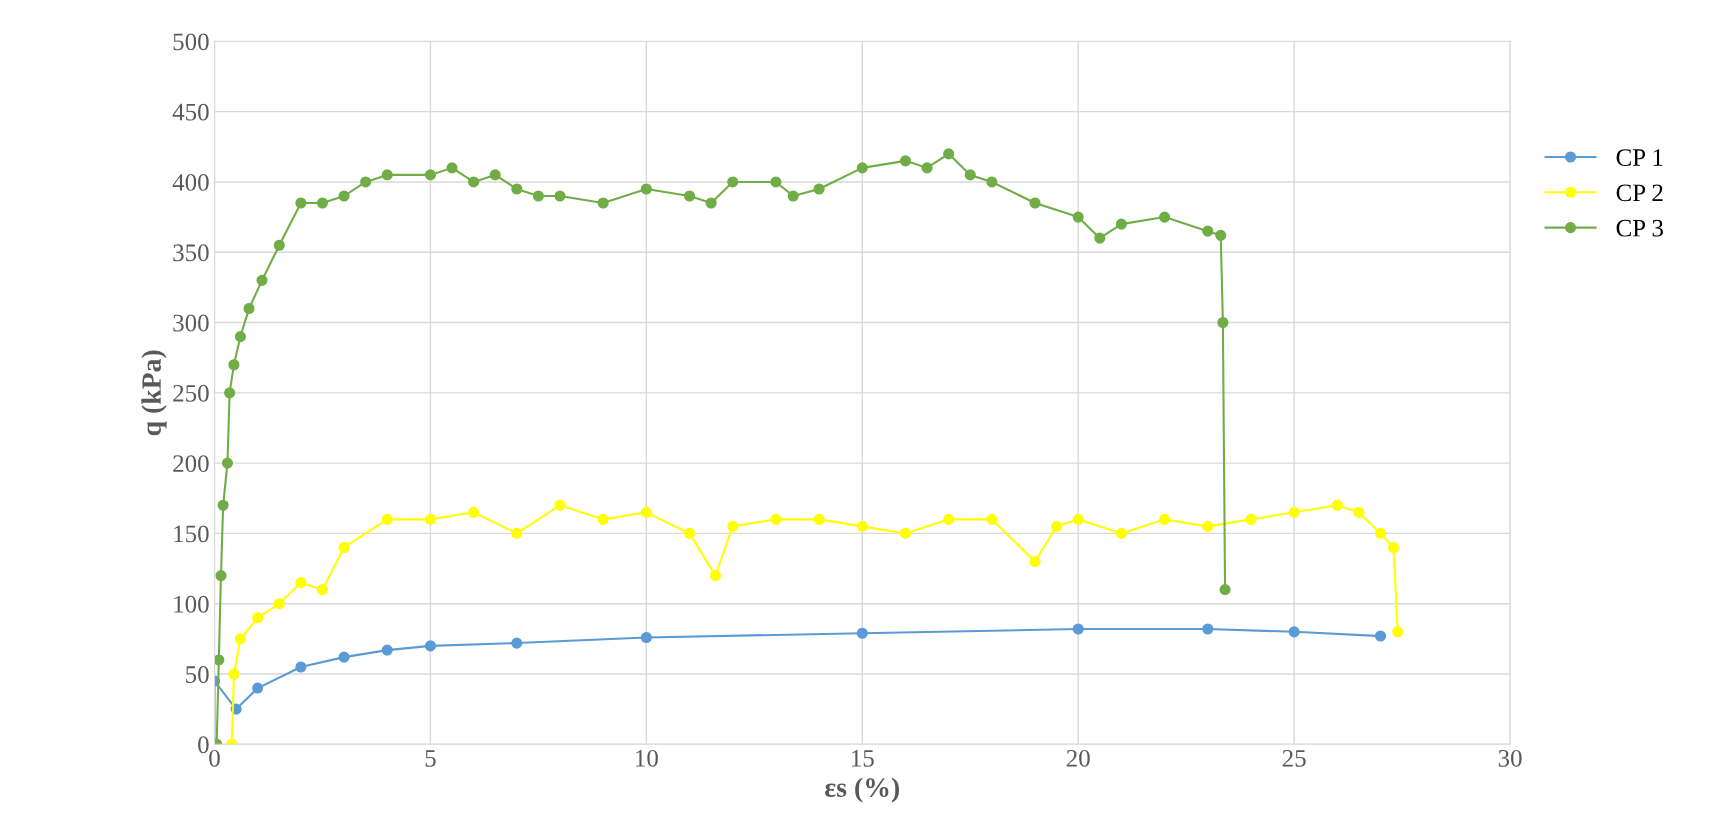 Image resolution: width=1716 pixels, height=827 pixels. What do you see at coordinates (1639, 193) in the screenshot?
I see `legend-label: CP 2` at bounding box center [1639, 193].